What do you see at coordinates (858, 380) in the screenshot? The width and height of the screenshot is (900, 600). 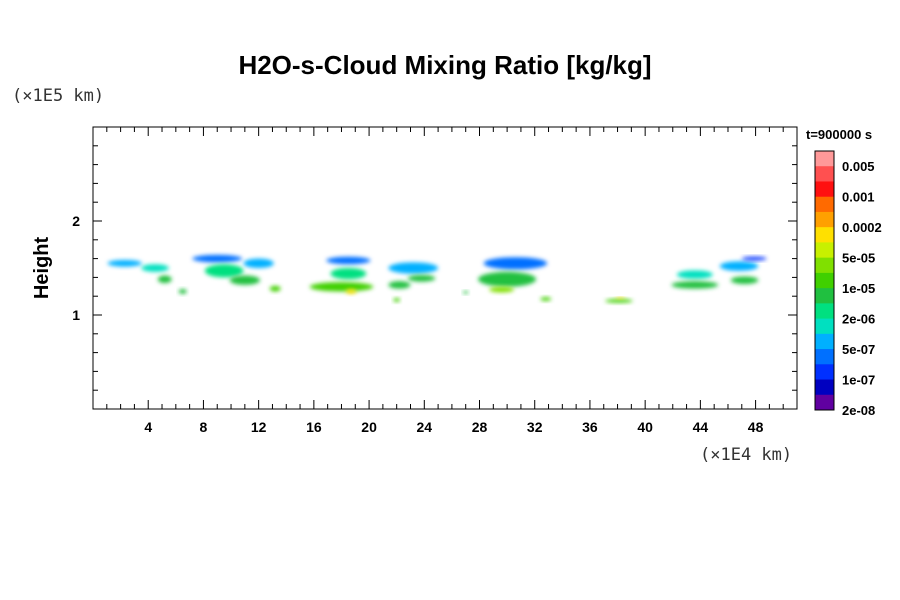 I see `colorbar-label: 1e-07` at bounding box center [858, 380].